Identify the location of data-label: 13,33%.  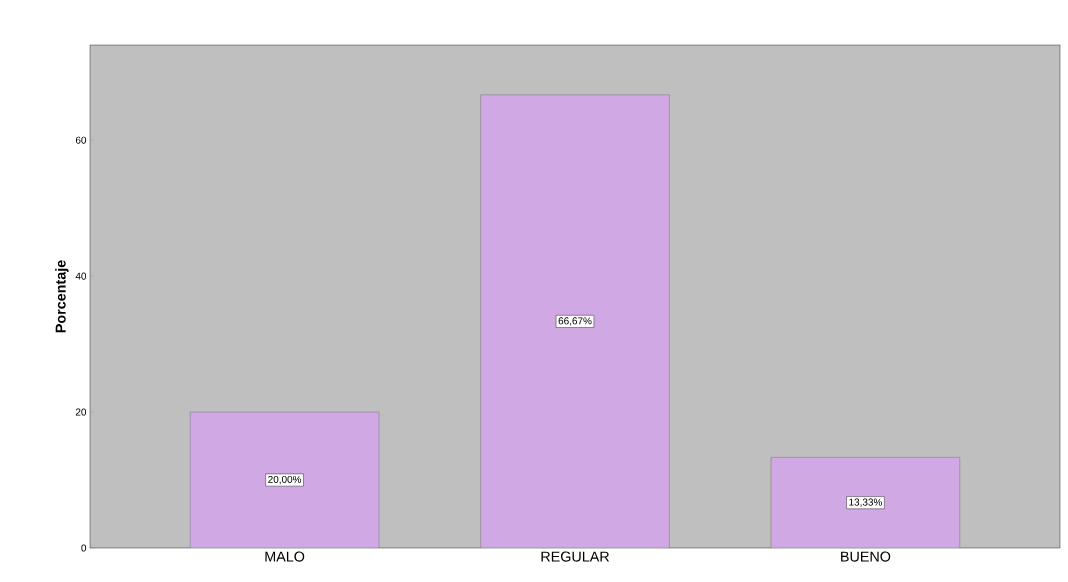
(865, 502).